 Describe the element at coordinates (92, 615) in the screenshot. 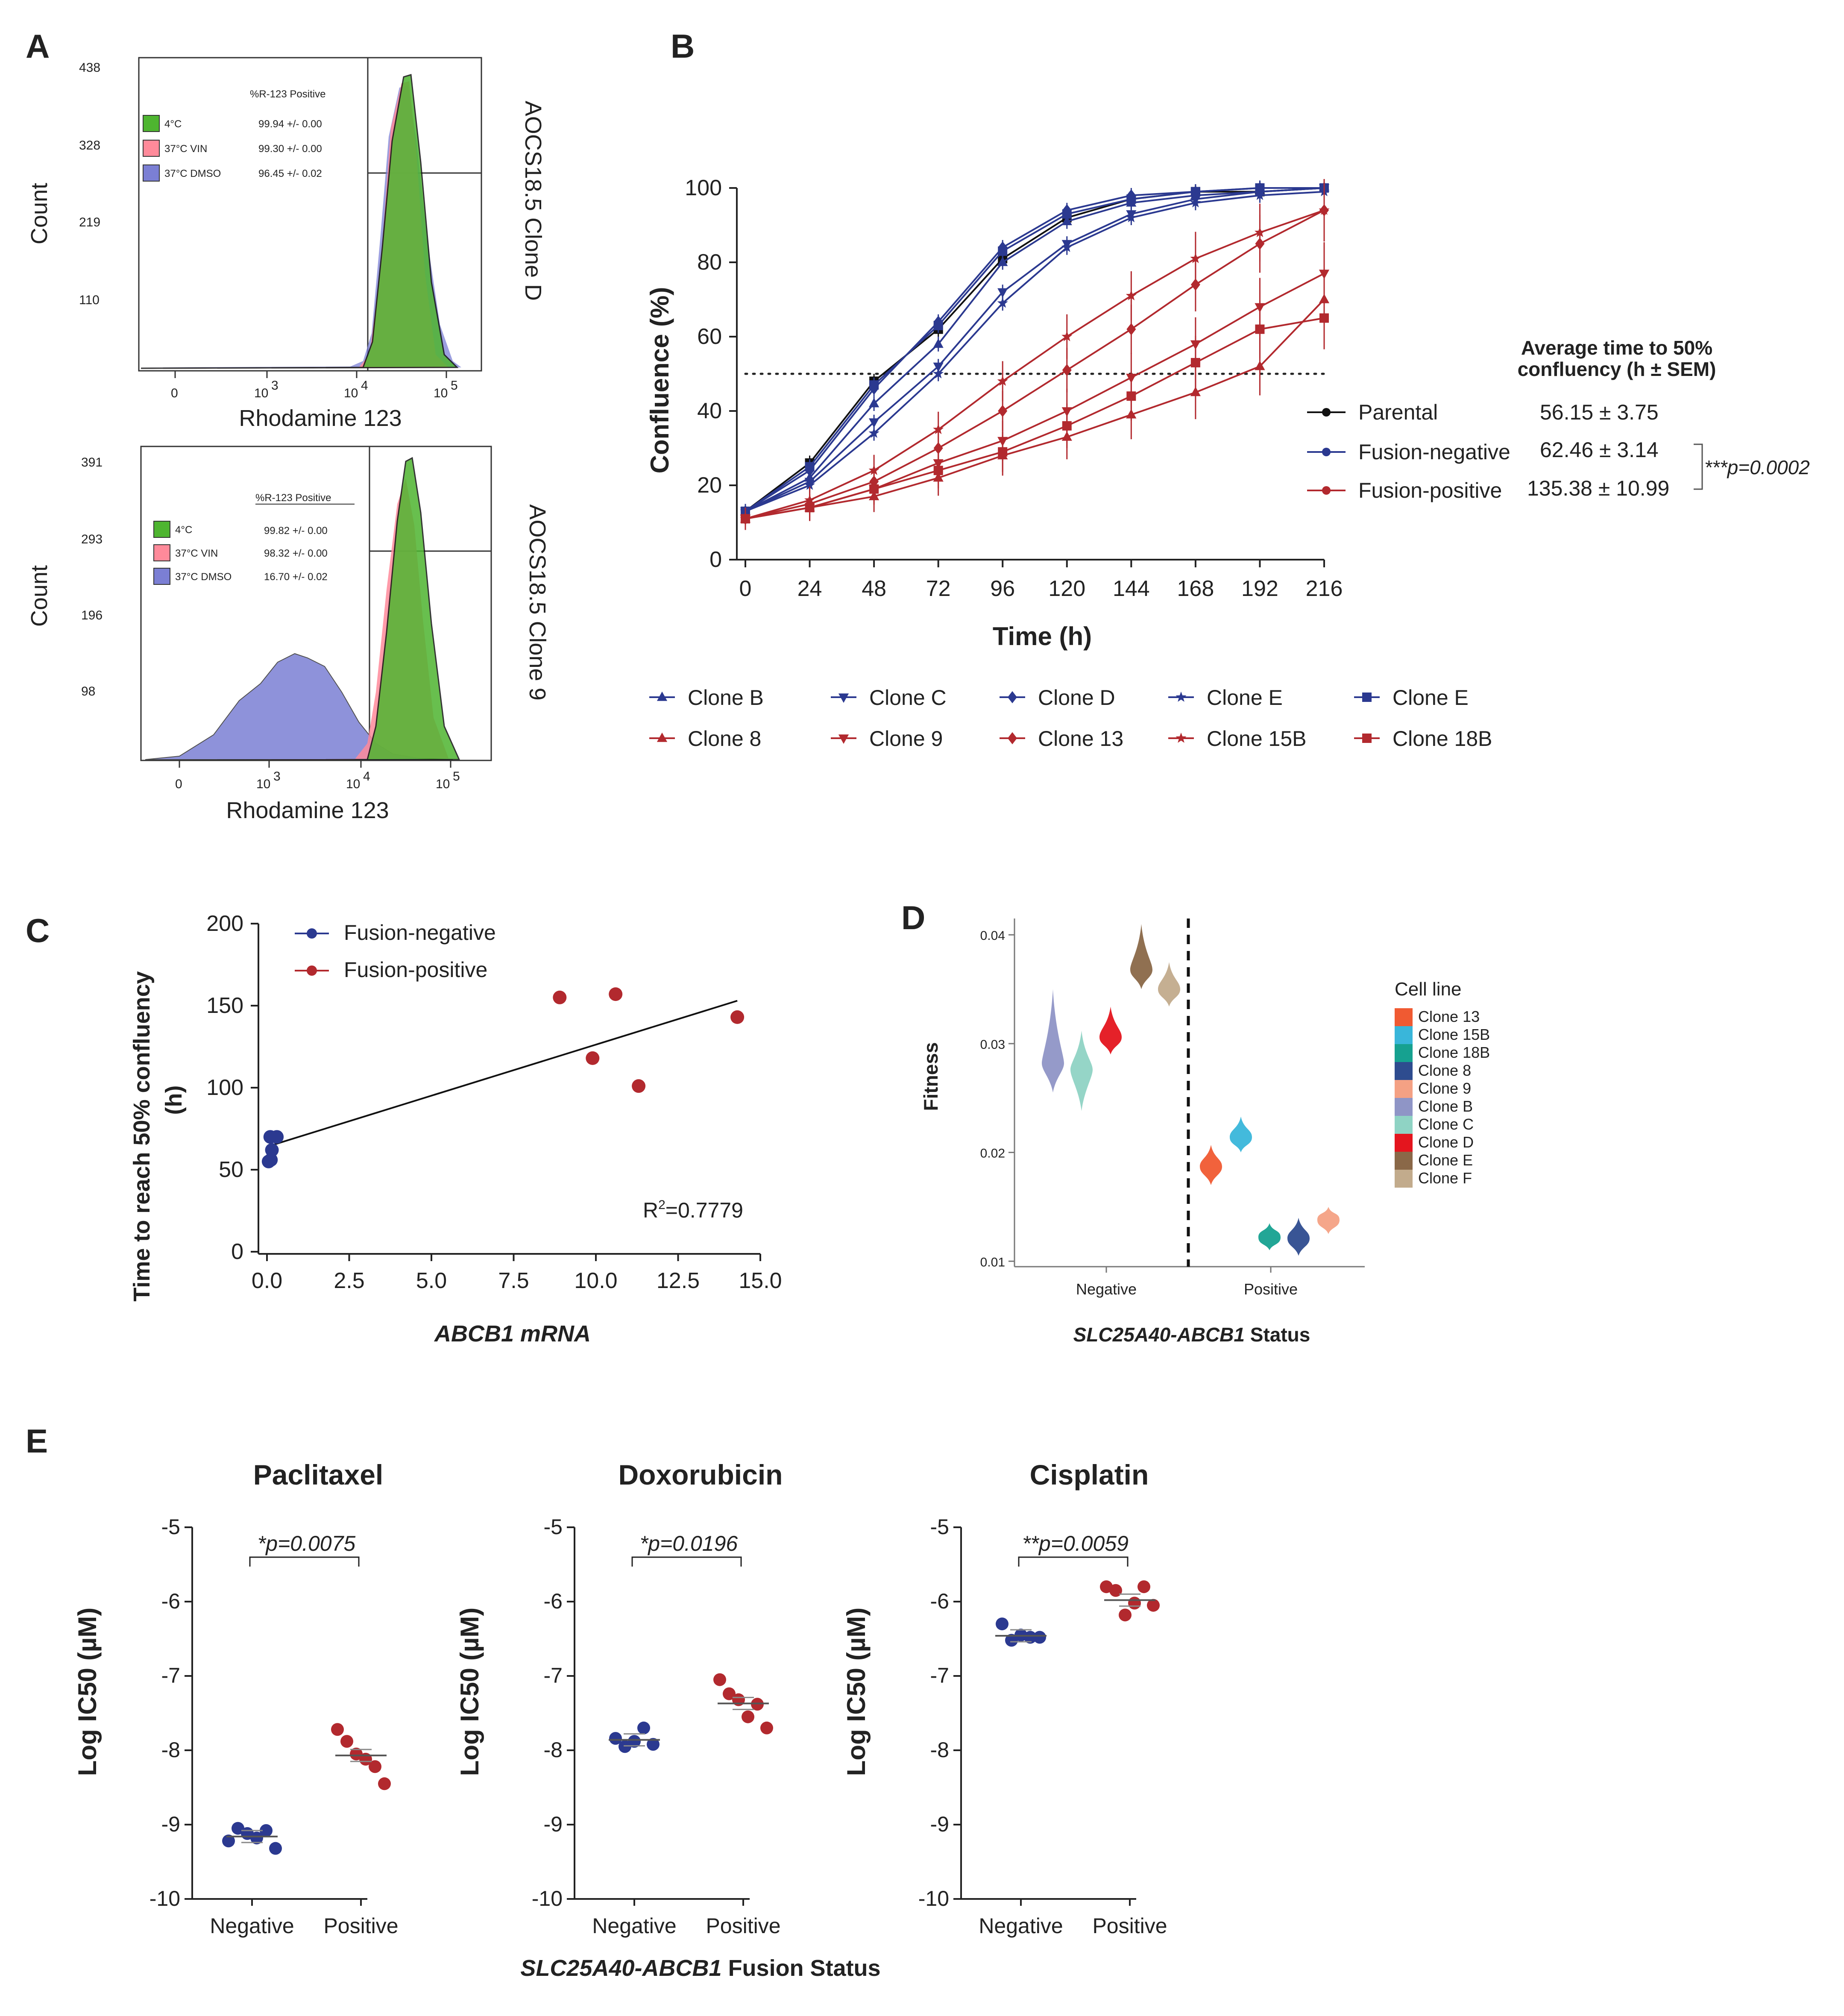

I see `ytick: 196` at that location.